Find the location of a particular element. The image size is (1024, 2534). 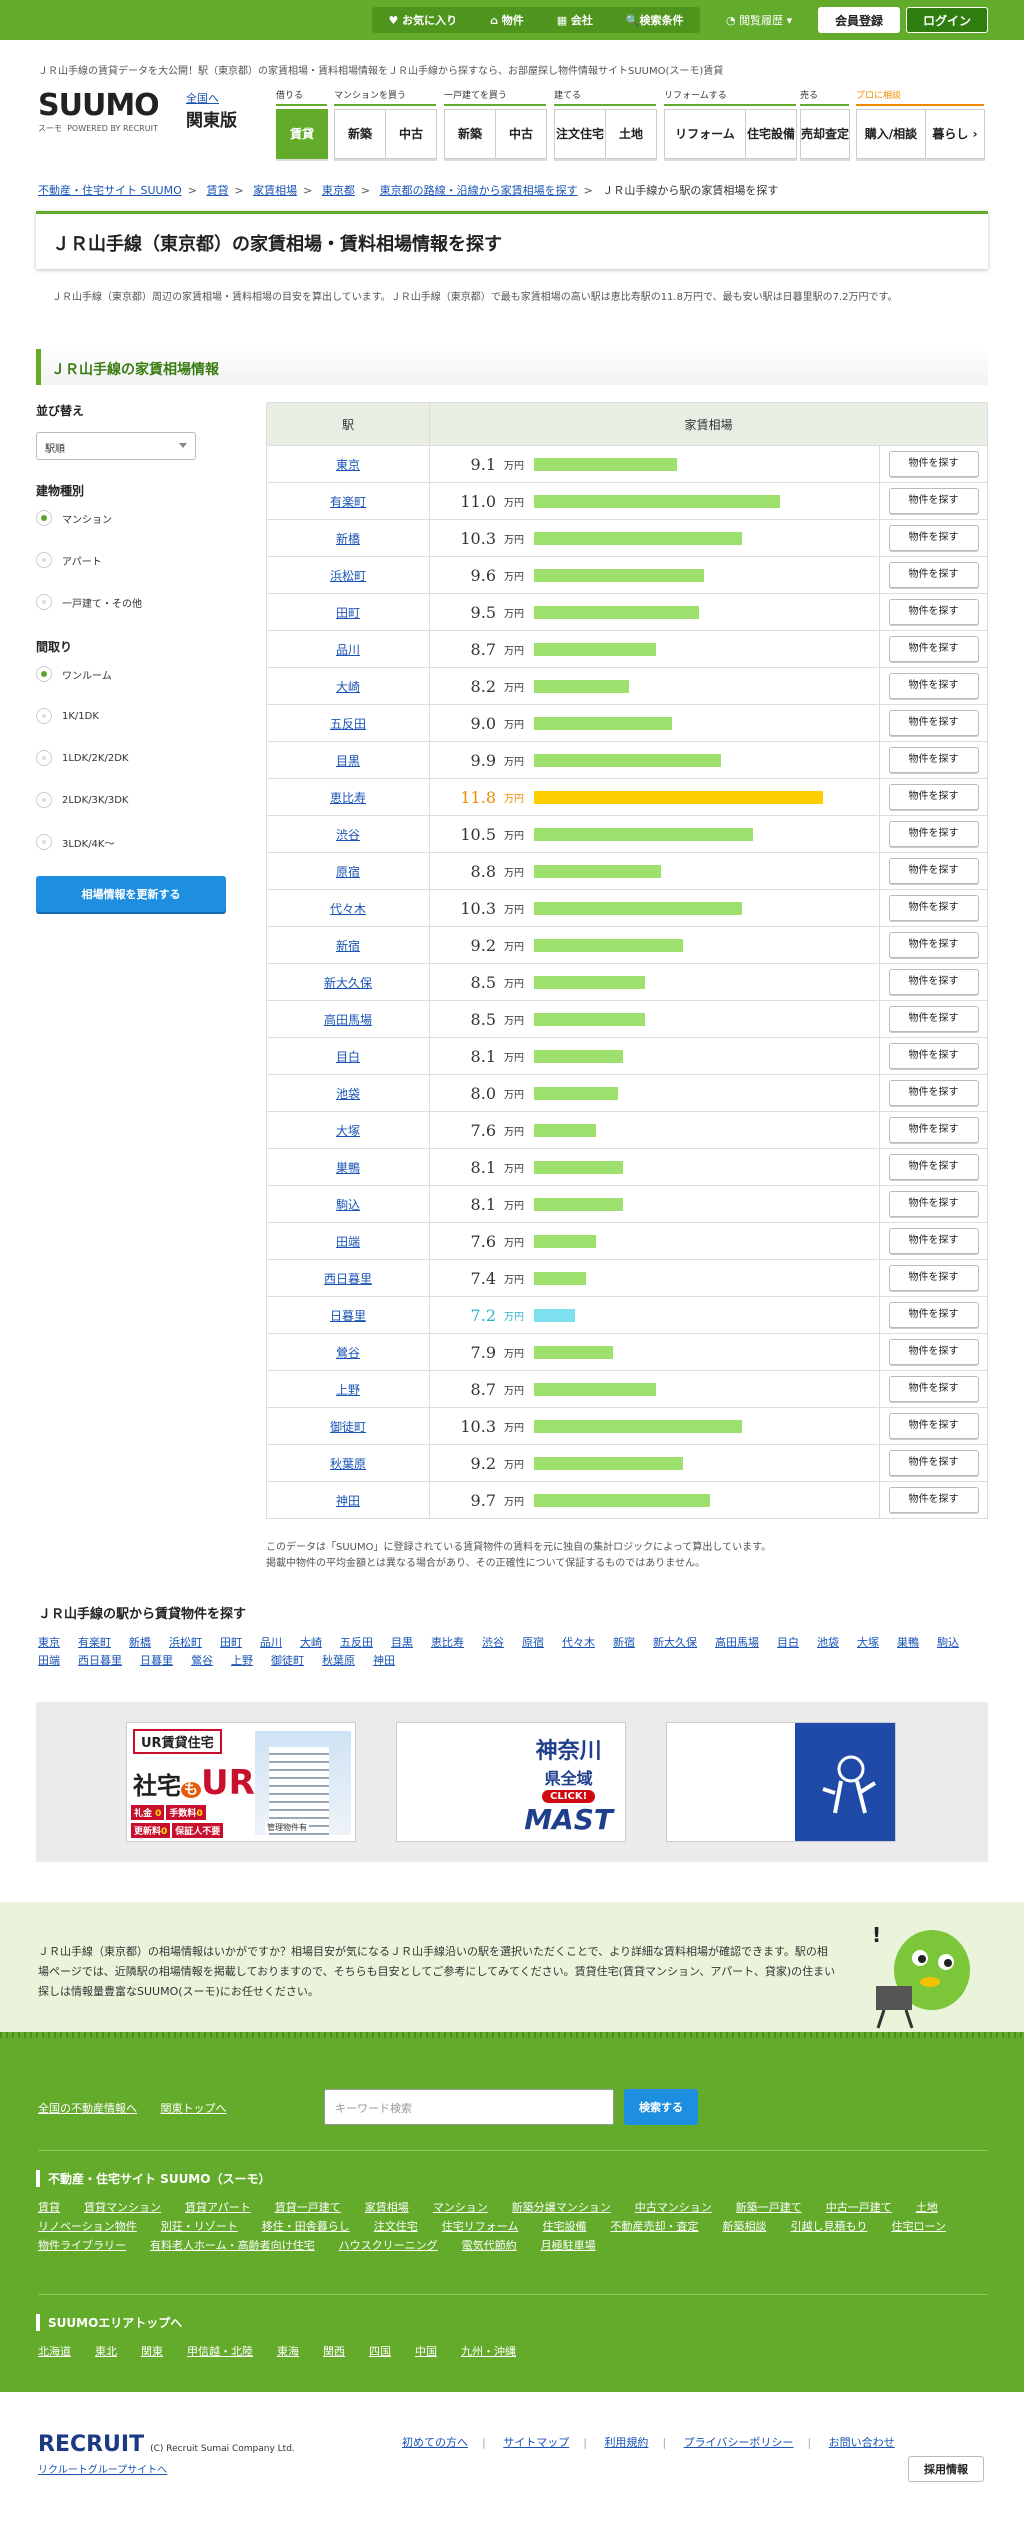

breadcrumb-item: 不動産・住宅サイト SUUMO is located at coordinates (110, 190).